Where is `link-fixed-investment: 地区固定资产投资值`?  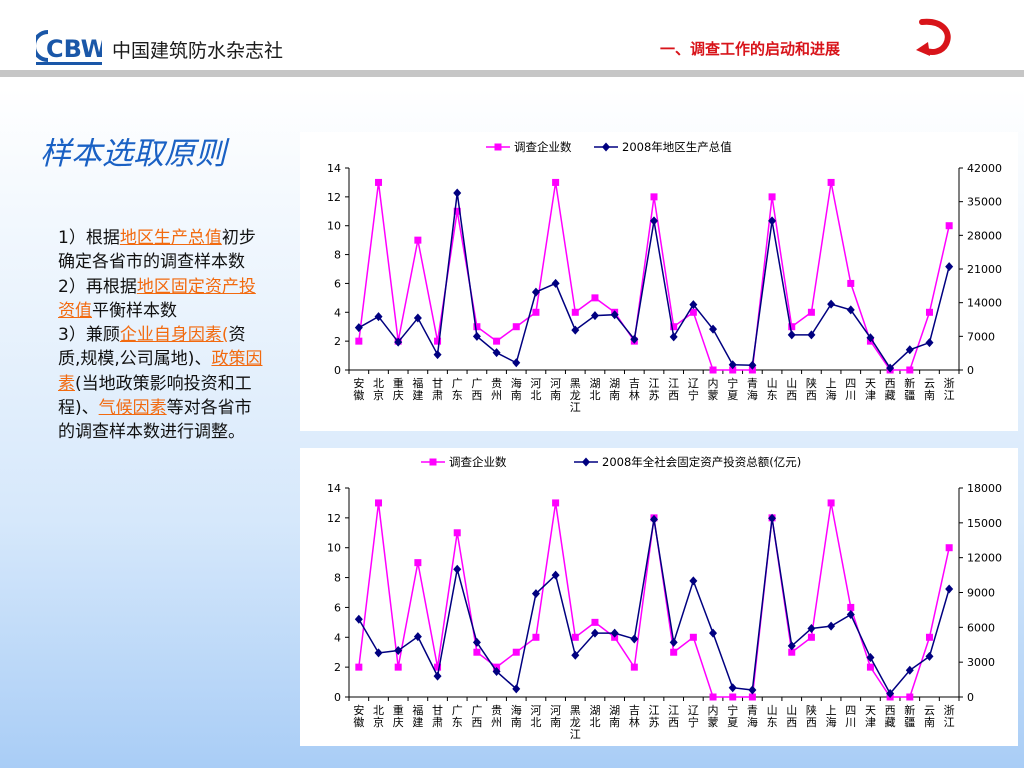
link-fixed-investment: 地区固定资产投资值 is located at coordinates (157, 298).